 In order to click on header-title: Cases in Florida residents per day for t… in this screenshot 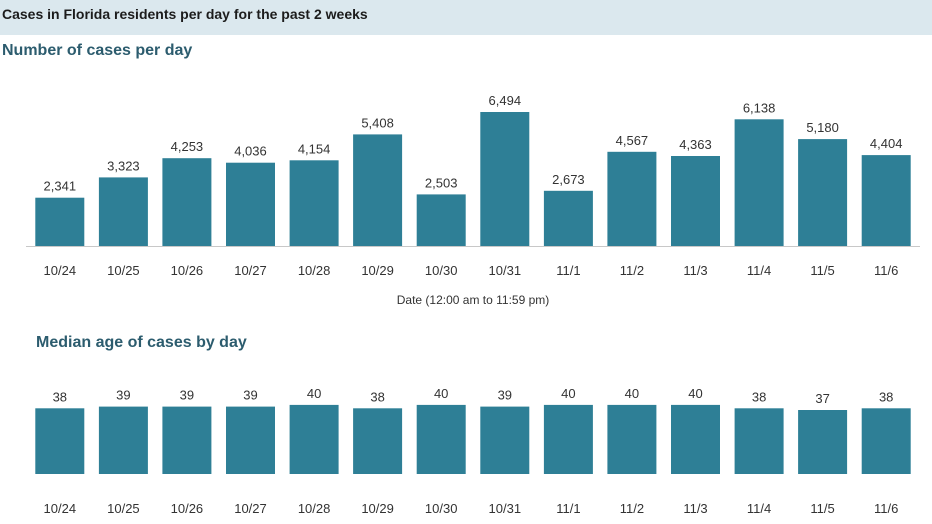, I will do `click(185, 14)`.